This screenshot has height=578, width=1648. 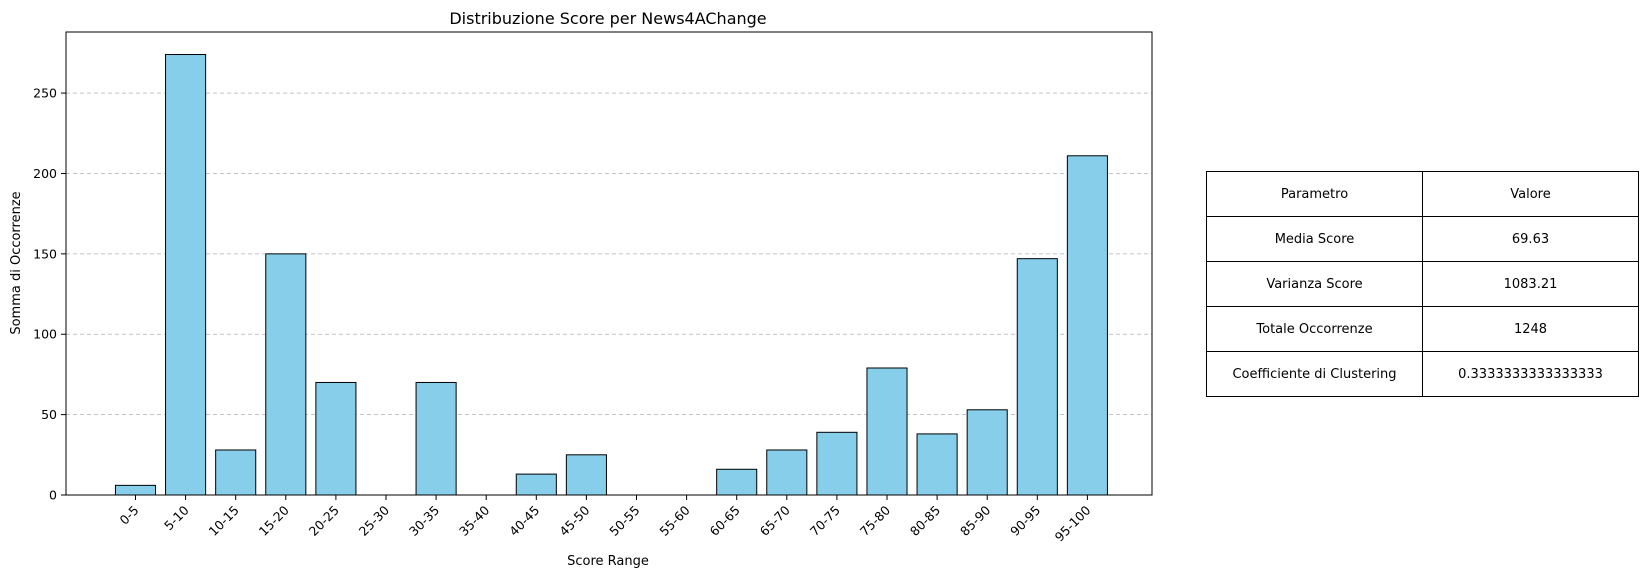 What do you see at coordinates (45, 173) in the screenshot?
I see `y-tick-label: 200` at bounding box center [45, 173].